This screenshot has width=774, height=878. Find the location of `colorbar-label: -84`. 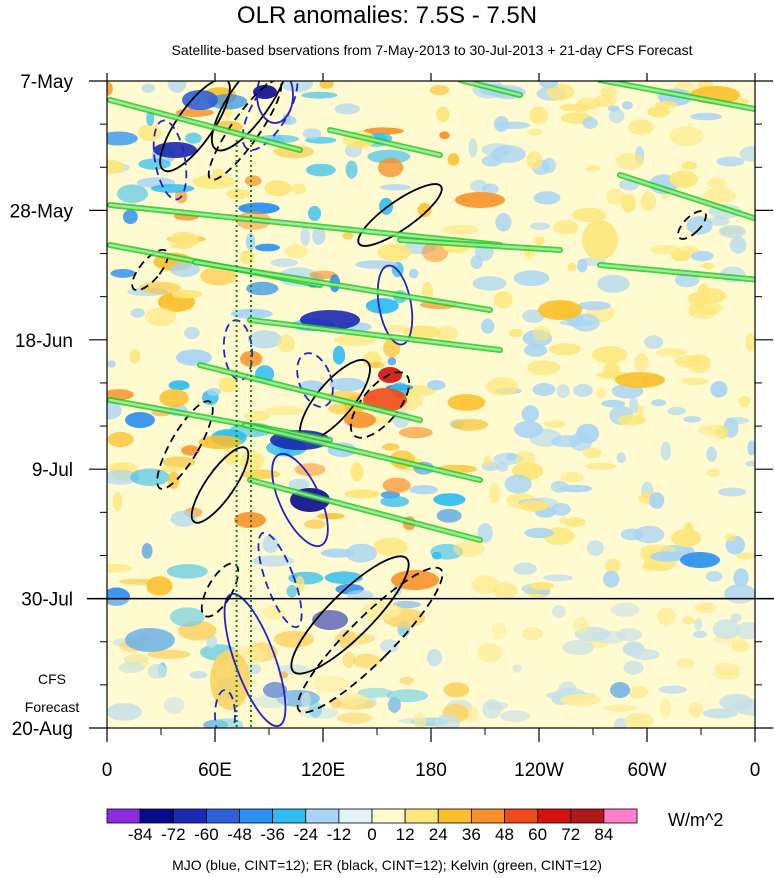

colorbar-label: -84 is located at coordinates (140, 834).